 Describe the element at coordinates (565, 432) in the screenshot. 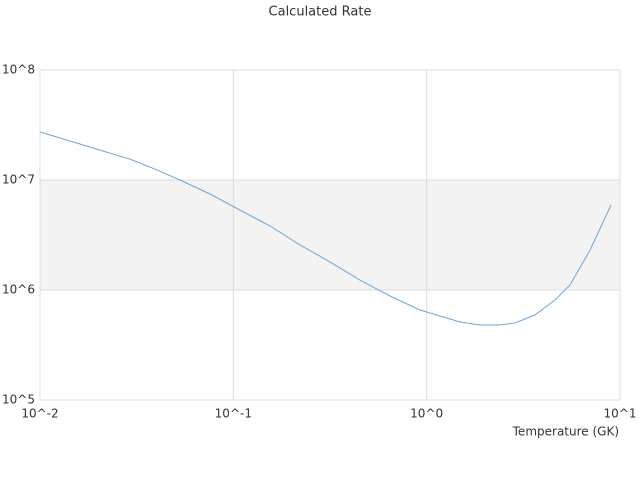

I see `x-axis-title: Temperature (GK)` at that location.